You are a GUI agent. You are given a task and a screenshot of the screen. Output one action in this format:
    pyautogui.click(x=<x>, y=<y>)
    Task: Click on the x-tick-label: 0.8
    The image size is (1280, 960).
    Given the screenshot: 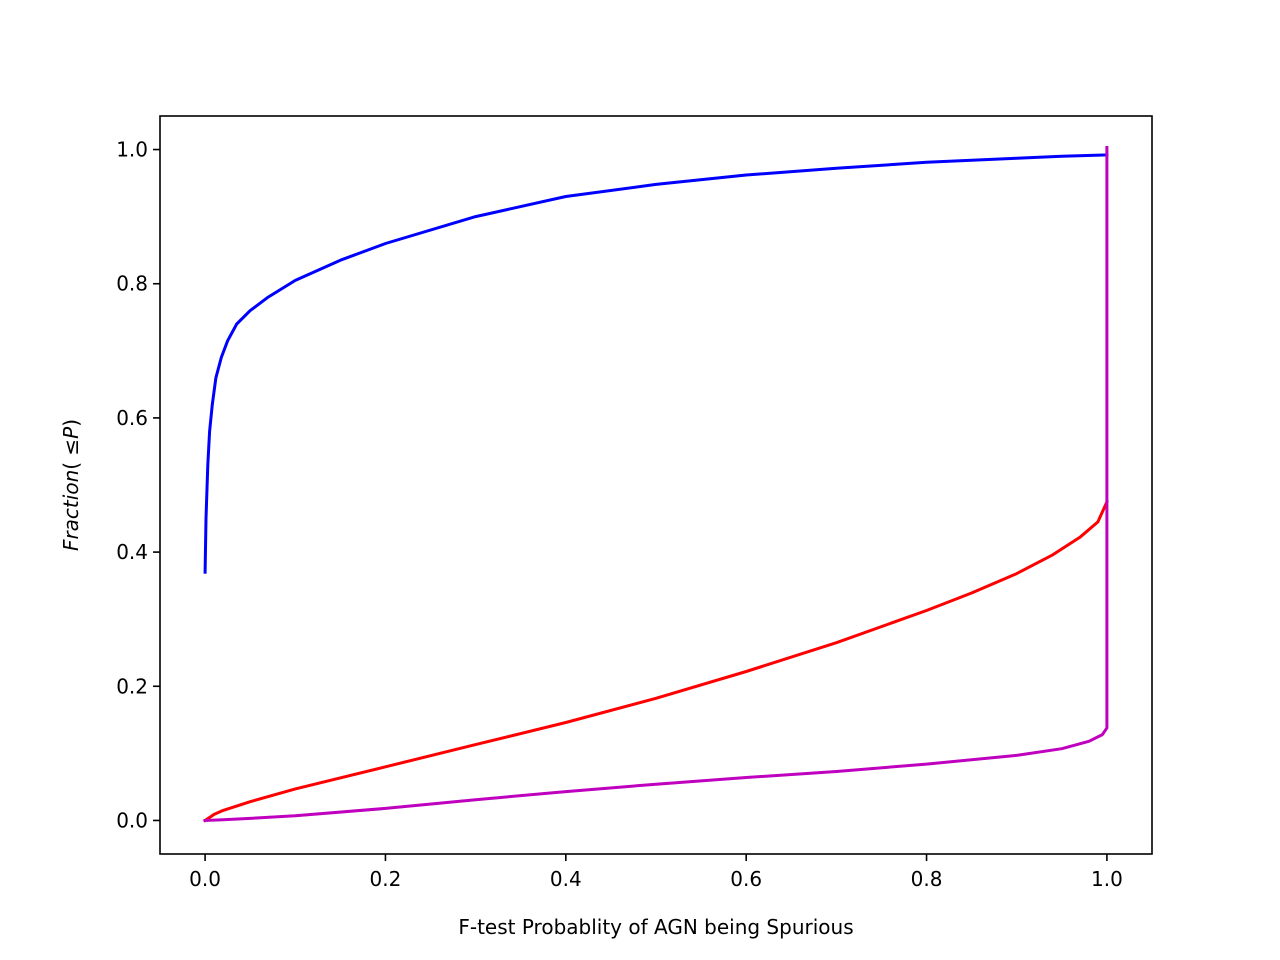 What is the action you would take?
    pyautogui.click(x=927, y=879)
    